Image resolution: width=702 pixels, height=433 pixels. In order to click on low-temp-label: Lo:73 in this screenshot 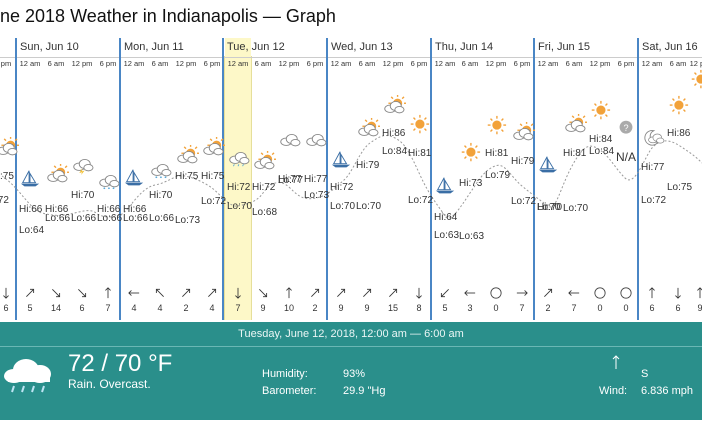, I will do `click(317, 195)`.